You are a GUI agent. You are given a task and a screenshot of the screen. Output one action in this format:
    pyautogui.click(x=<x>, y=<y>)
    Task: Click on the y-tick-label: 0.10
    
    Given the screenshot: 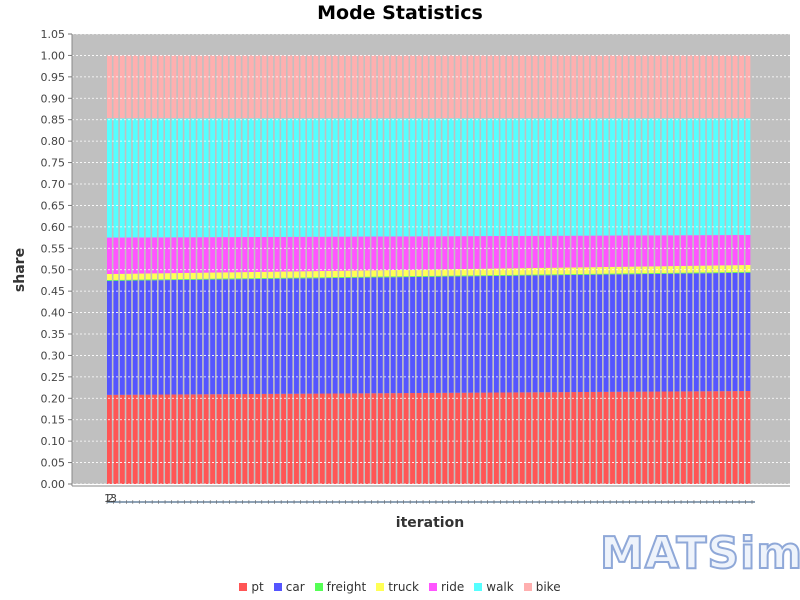 What is the action you would take?
    pyautogui.click(x=53, y=441)
    